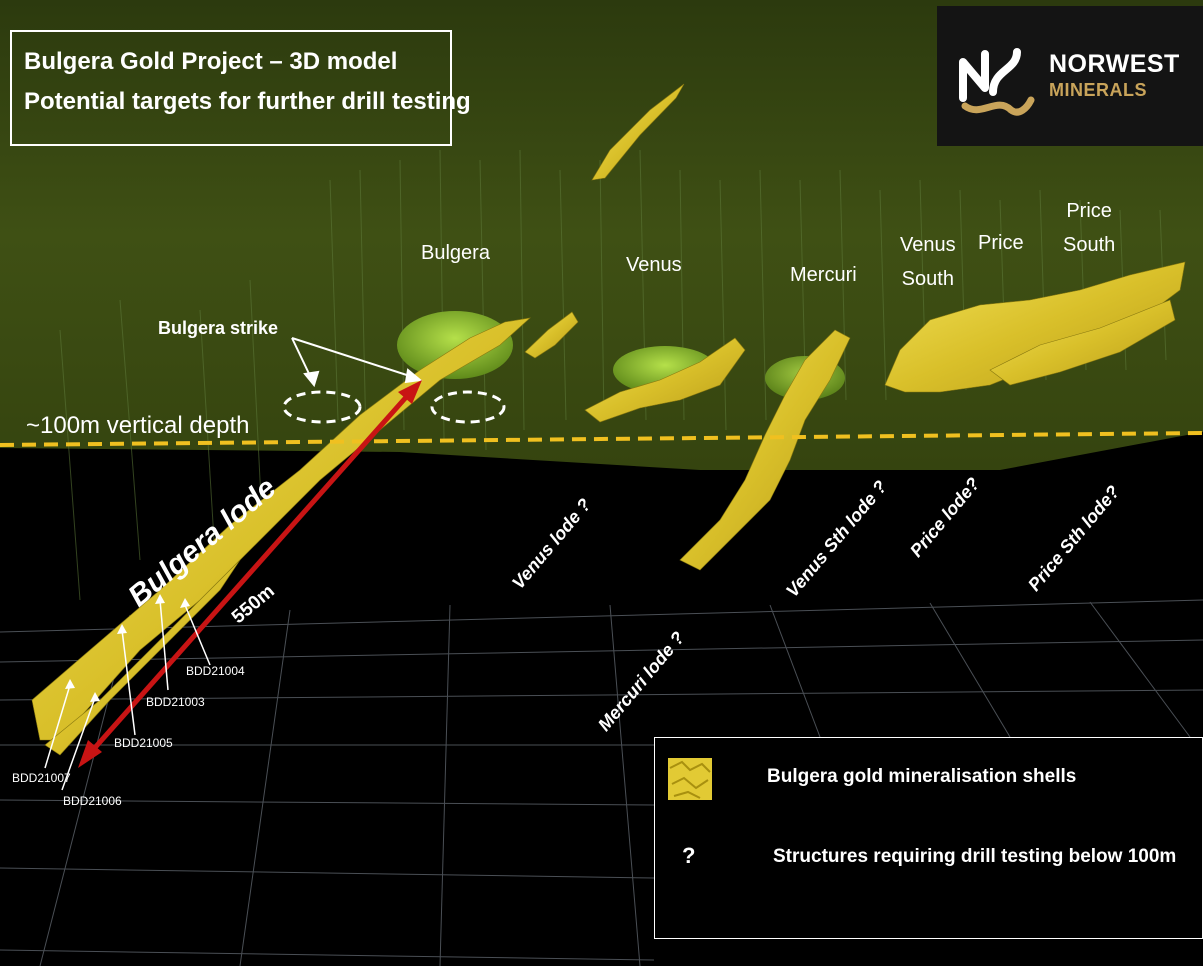 This screenshot has width=1203, height=966. Describe the element at coordinates (654, 265) in the screenshot. I see `label-venus: Venus` at that location.